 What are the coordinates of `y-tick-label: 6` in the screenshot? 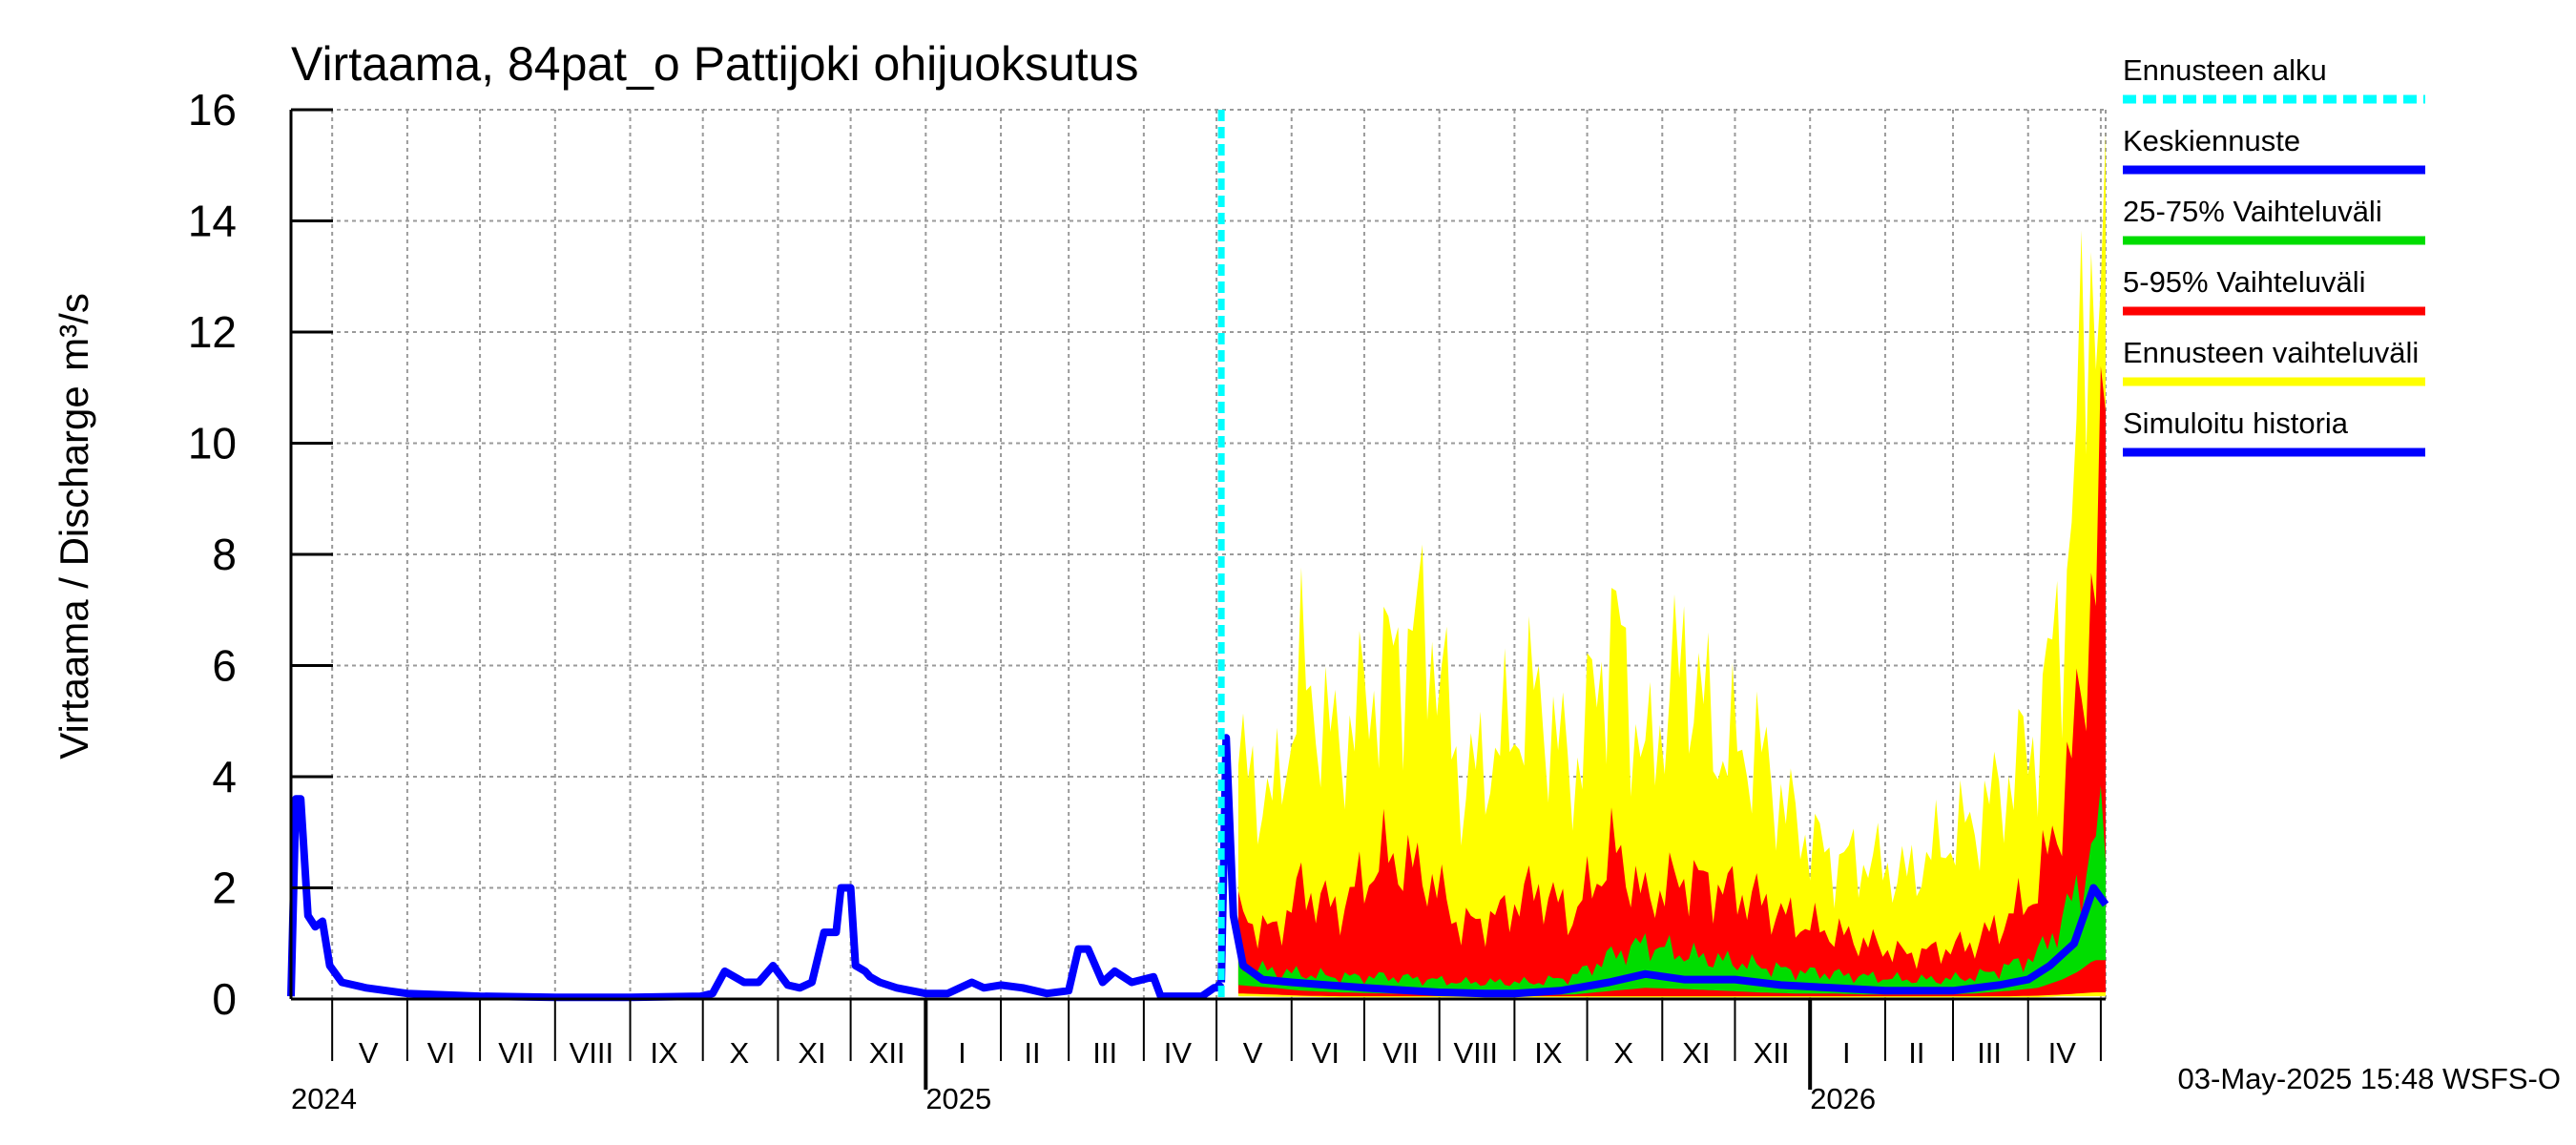 It's located at (224, 666).